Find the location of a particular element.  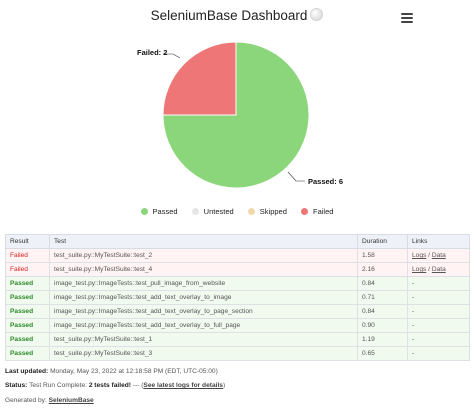

legend-label-untested: Untested is located at coordinates (218, 211).